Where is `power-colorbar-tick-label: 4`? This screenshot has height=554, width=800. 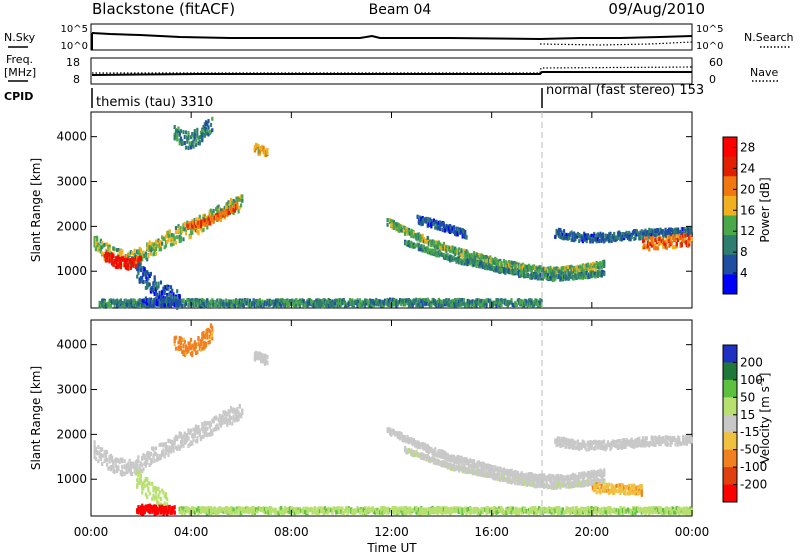 power-colorbar-tick-label: 4 is located at coordinates (744, 273).